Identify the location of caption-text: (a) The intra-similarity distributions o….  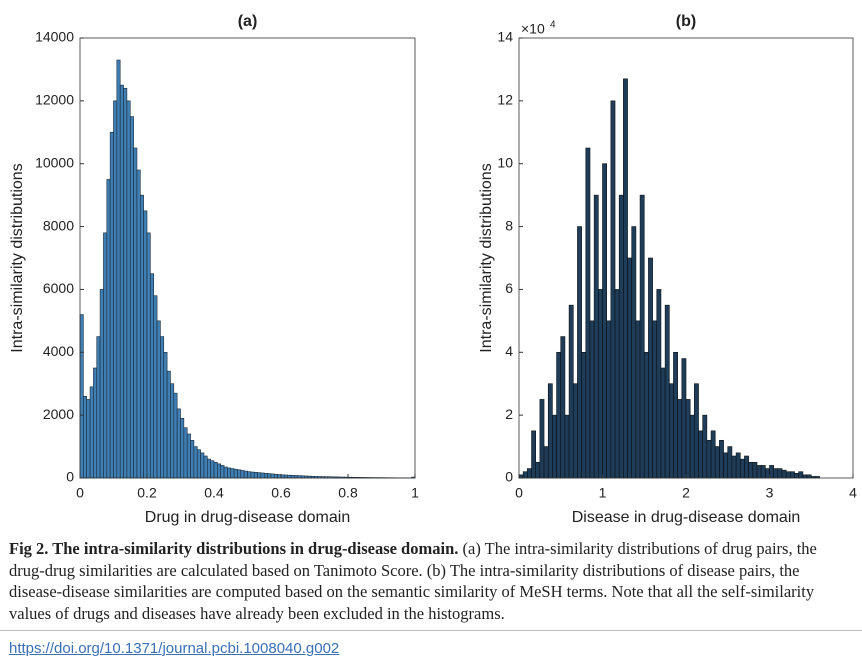
(413, 581).